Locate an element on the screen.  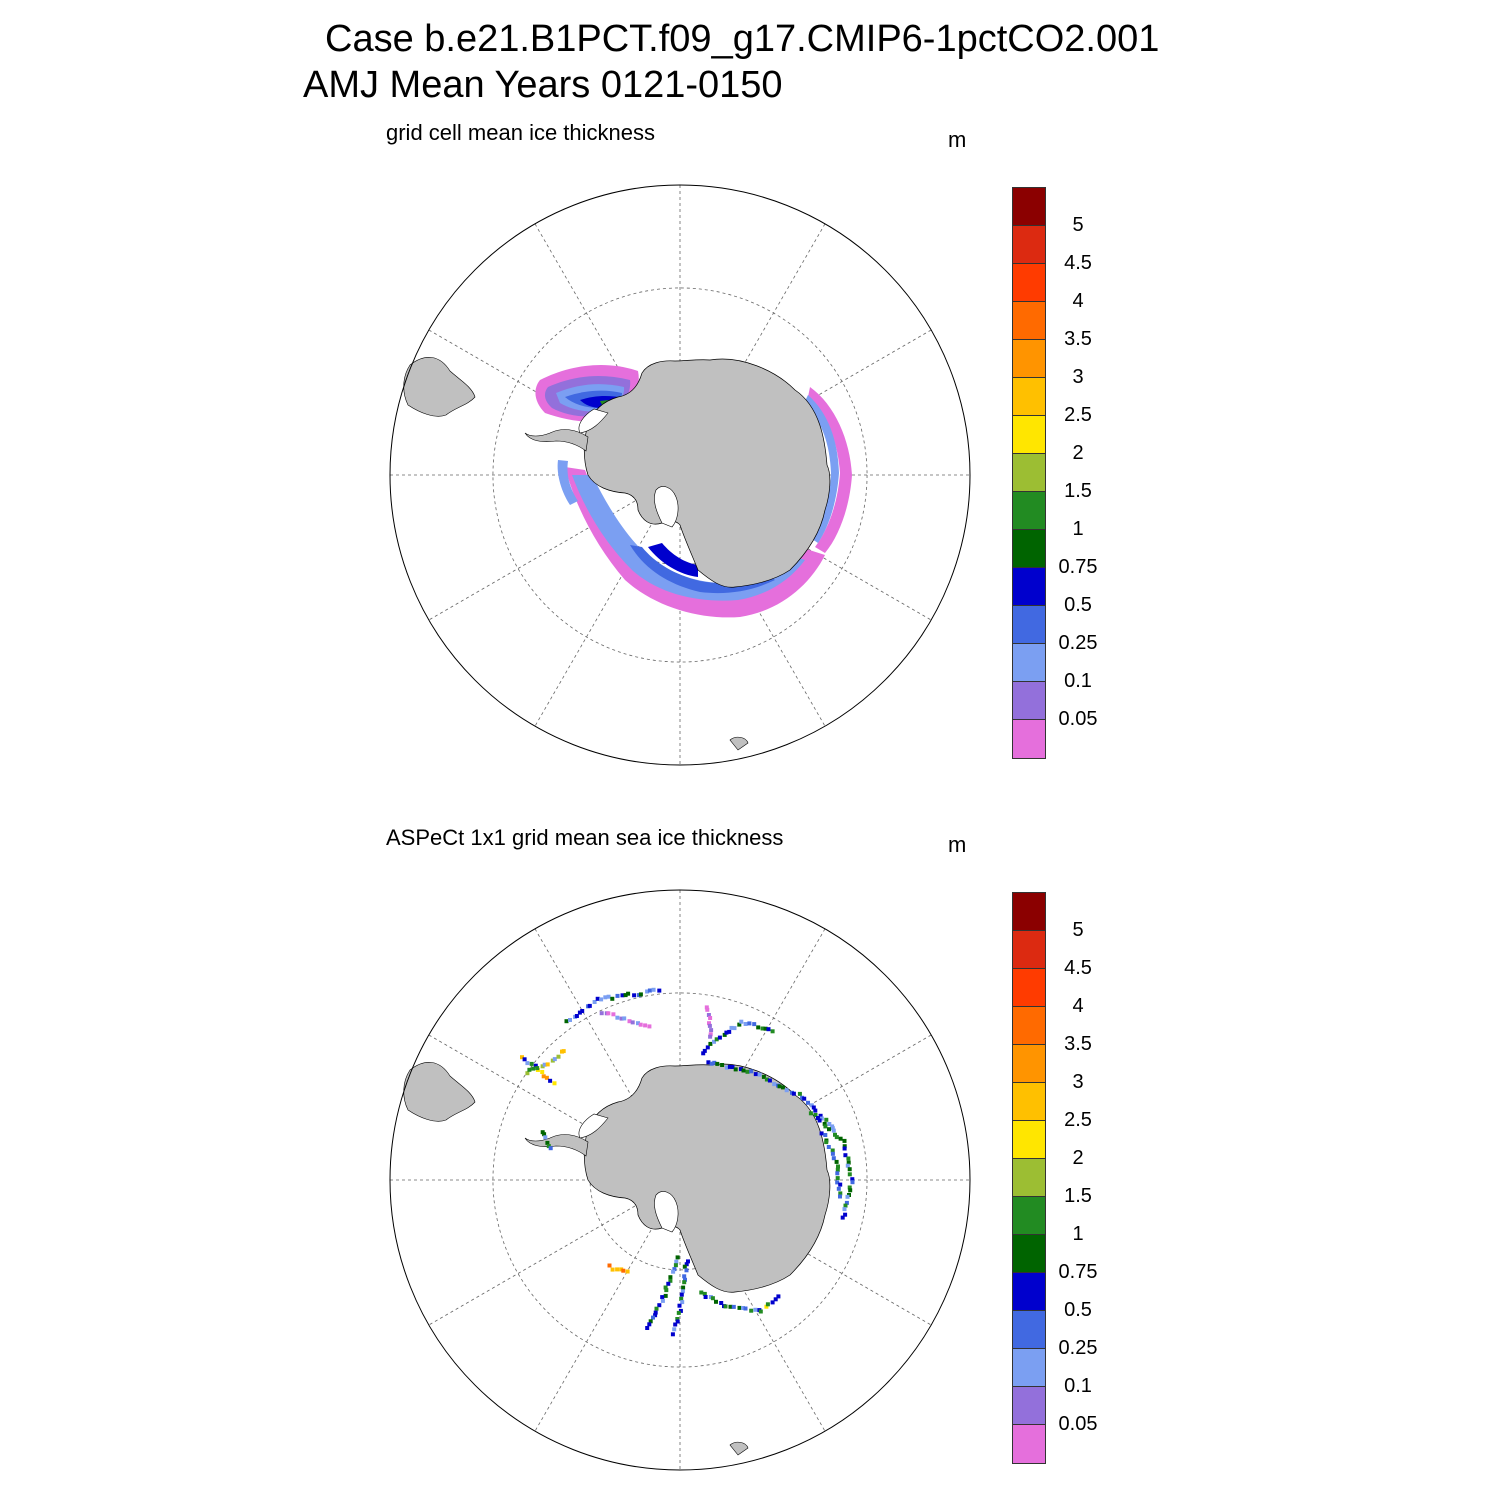
ice-shelf-bay is located at coordinates (666, 1212).